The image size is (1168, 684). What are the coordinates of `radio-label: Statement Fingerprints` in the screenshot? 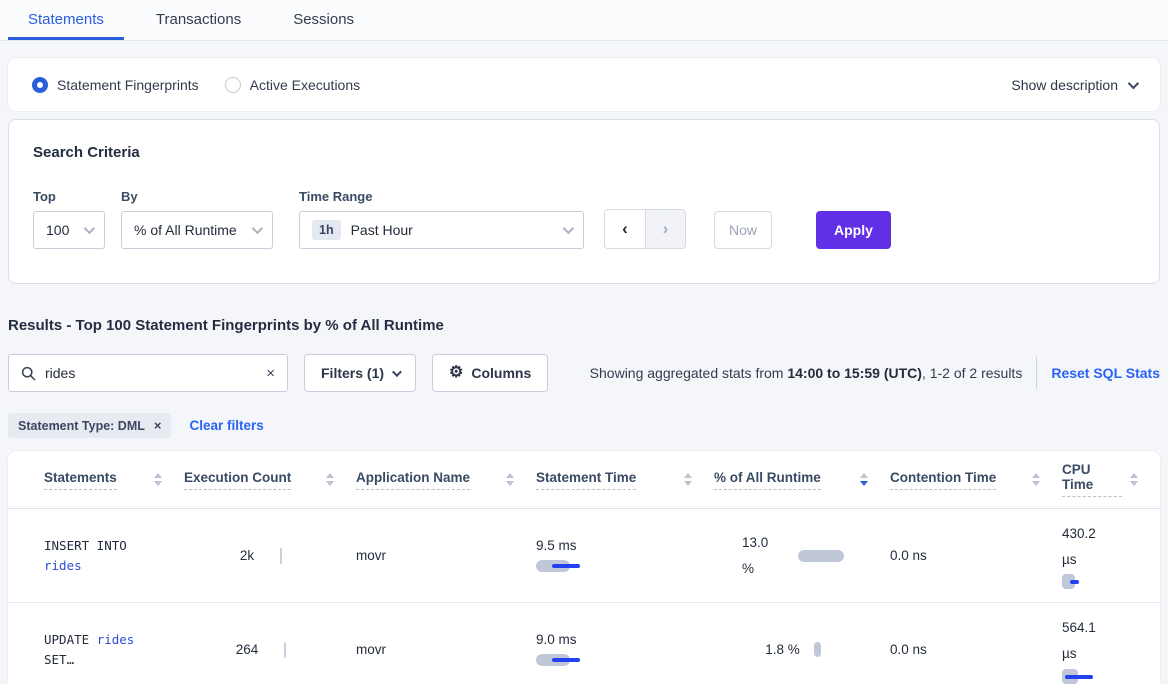 It's located at (128, 84).